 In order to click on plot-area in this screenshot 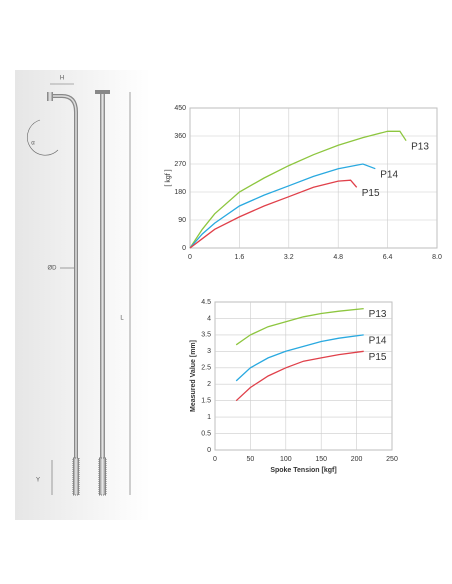, I will do `click(313, 178)`.